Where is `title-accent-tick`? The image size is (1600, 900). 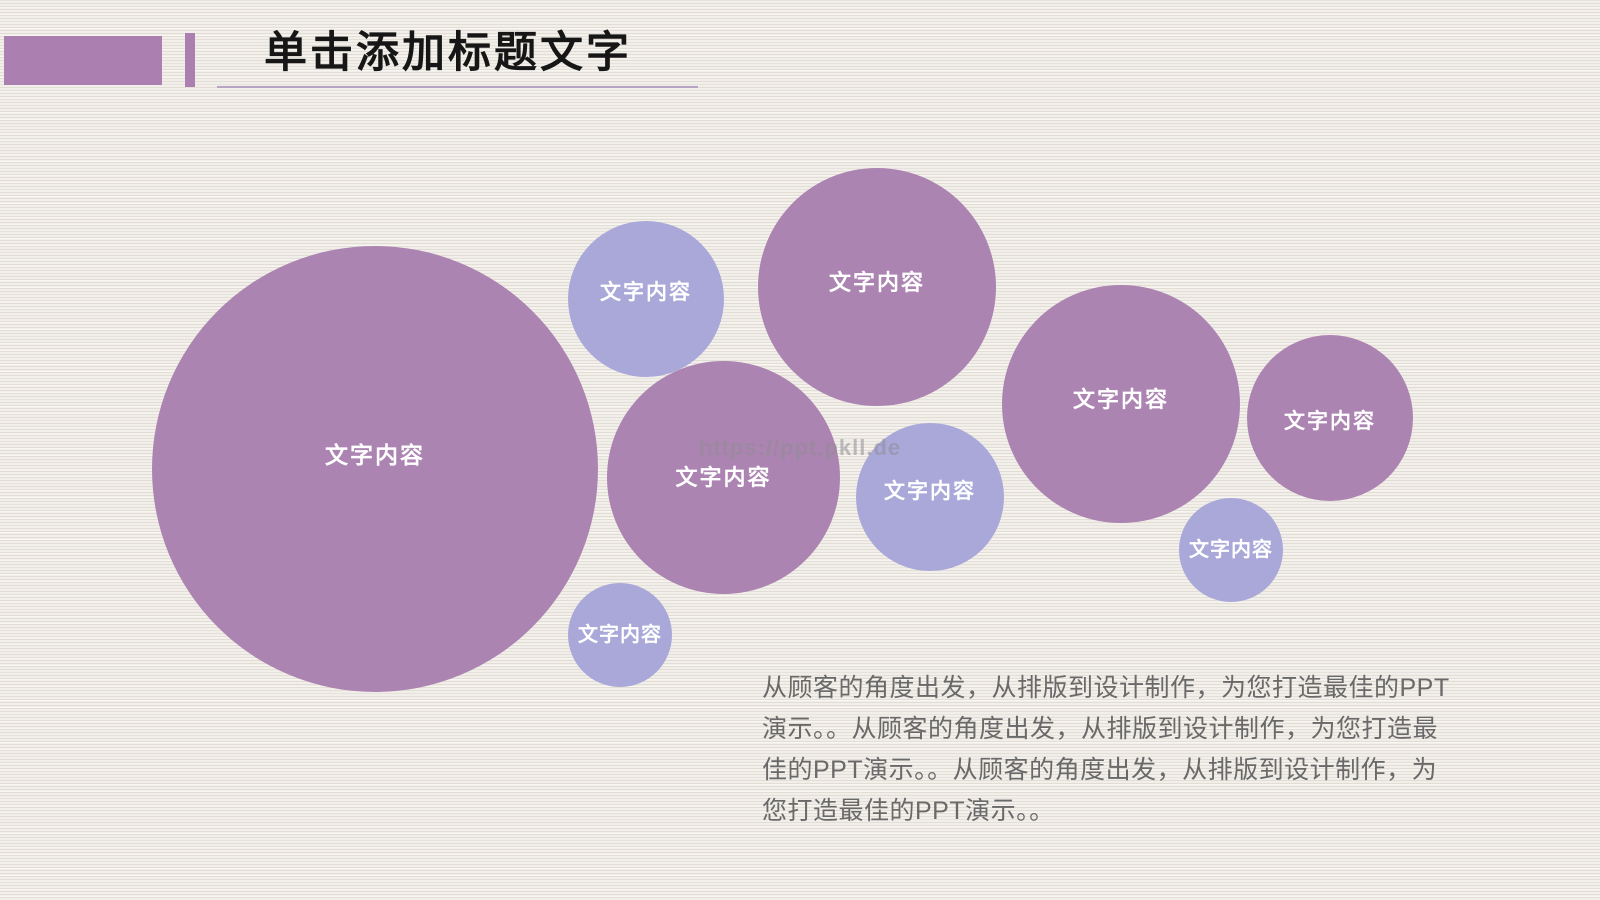 title-accent-tick is located at coordinates (190, 60).